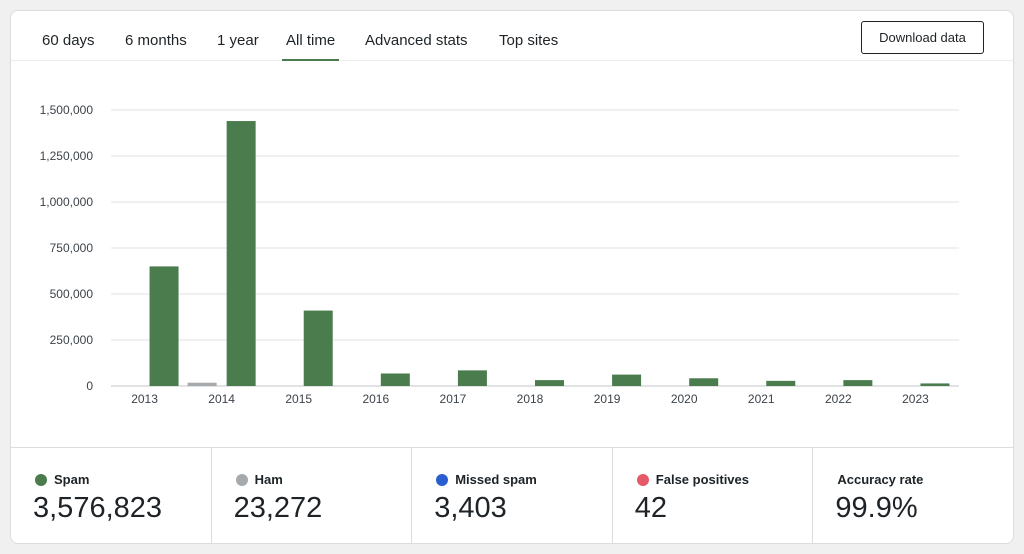  I want to click on stat-ham: Ham 23,272, so click(312, 495).